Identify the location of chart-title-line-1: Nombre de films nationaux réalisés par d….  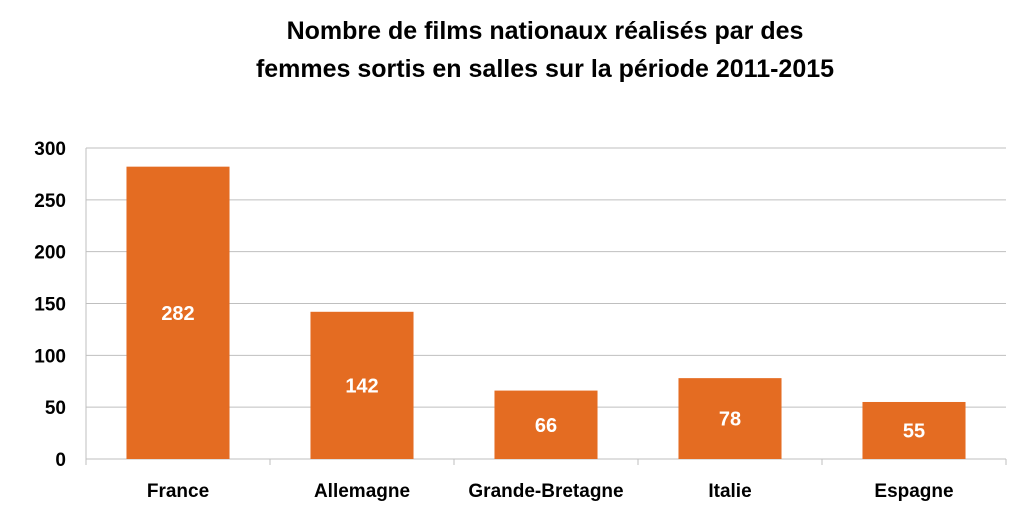
(545, 31).